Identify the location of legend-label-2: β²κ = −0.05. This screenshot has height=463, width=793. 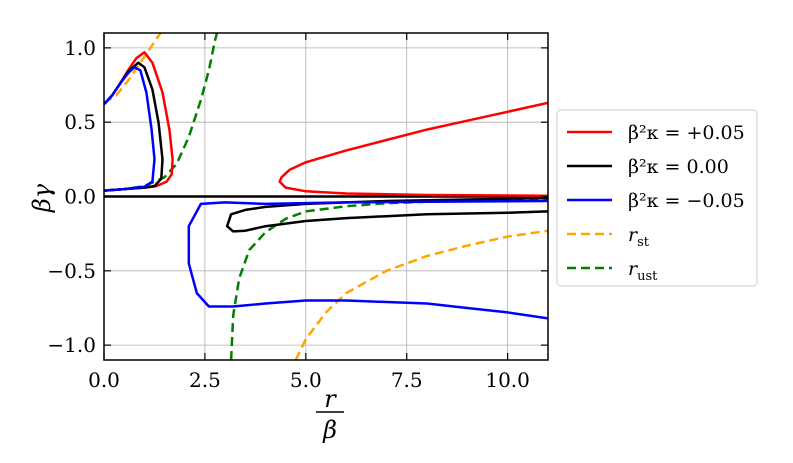
(686, 201).